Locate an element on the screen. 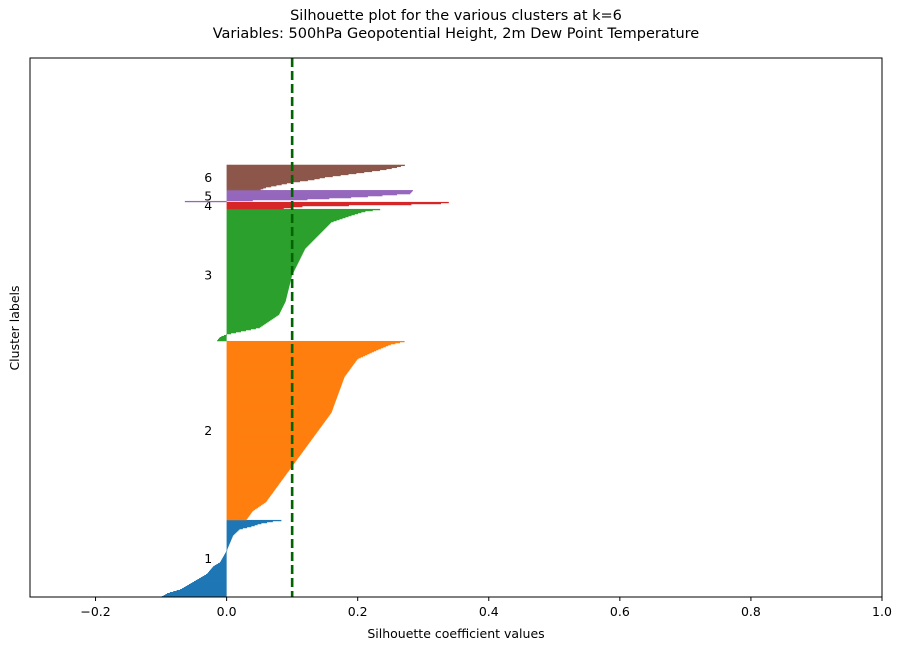 This screenshot has height=654, width=903. x-tick-label: −0.2 is located at coordinates (95, 611).